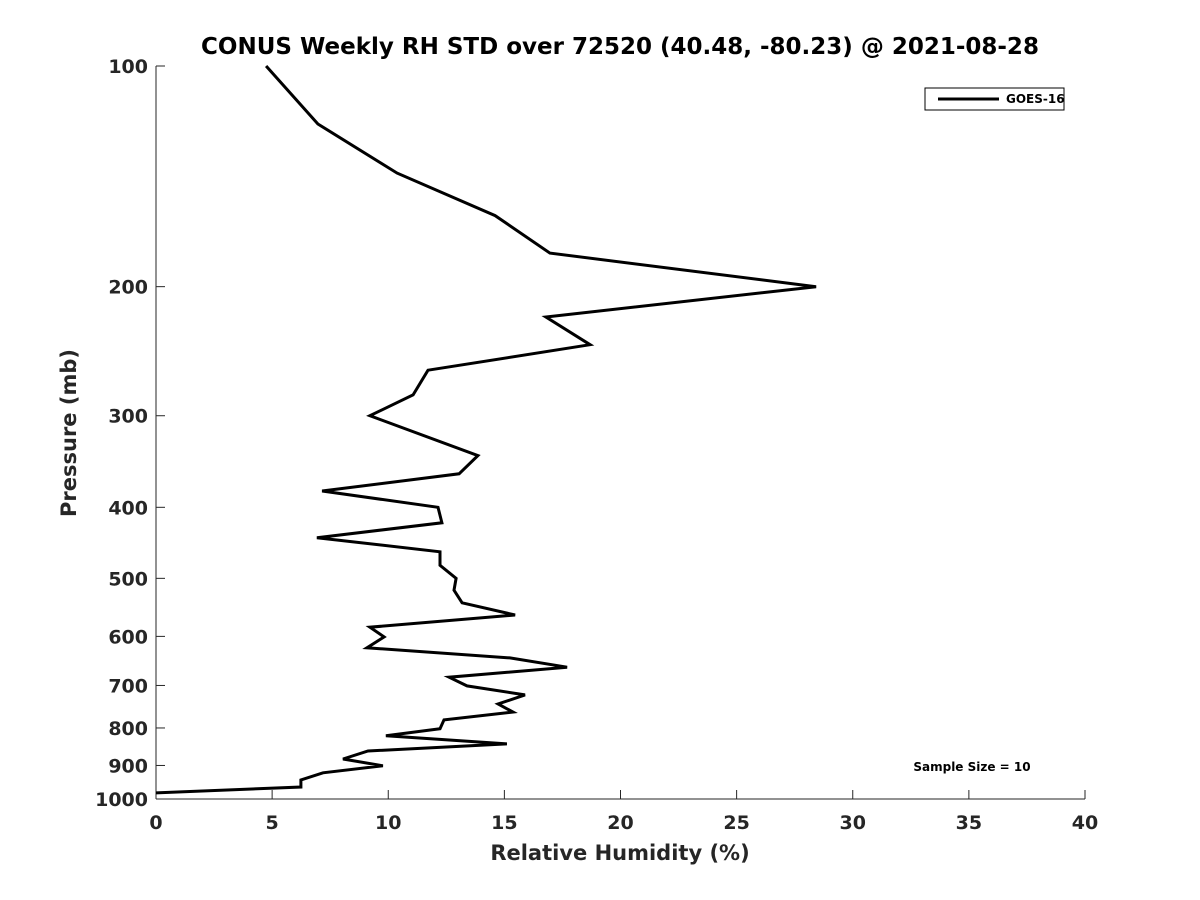  What do you see at coordinates (128, 579) in the screenshot?
I see `y-tick-label: 500` at bounding box center [128, 579].